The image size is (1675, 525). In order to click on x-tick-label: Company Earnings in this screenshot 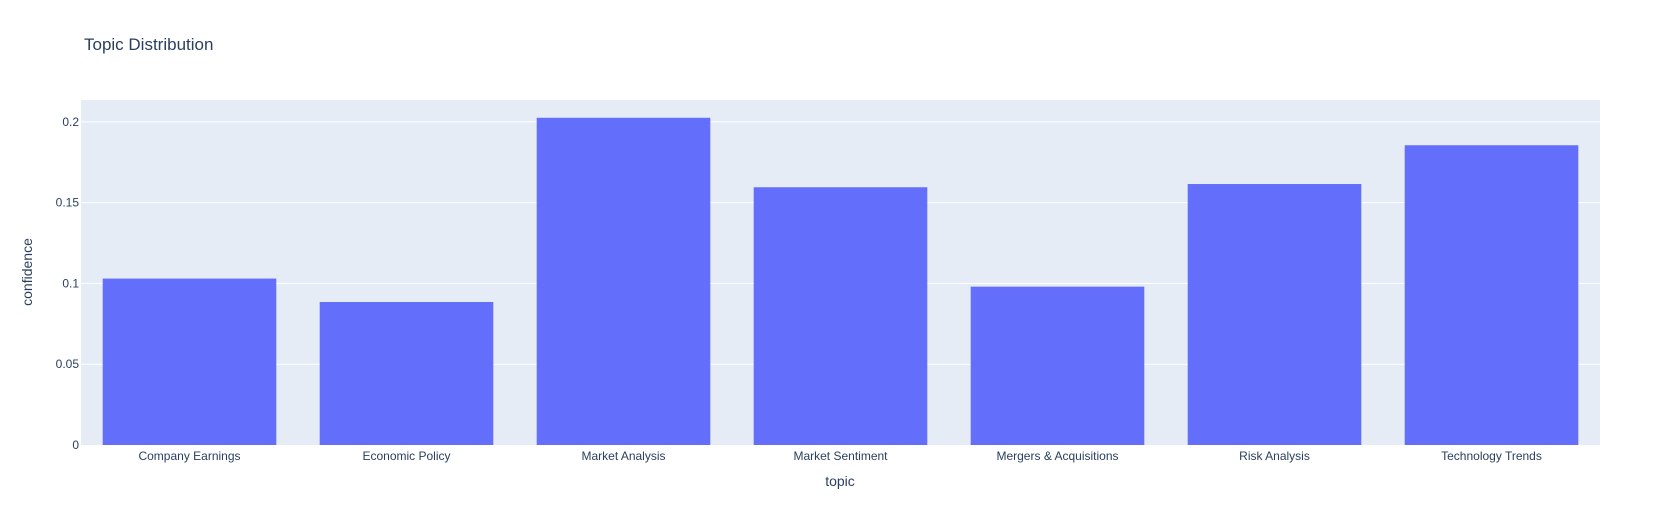, I will do `click(189, 456)`.